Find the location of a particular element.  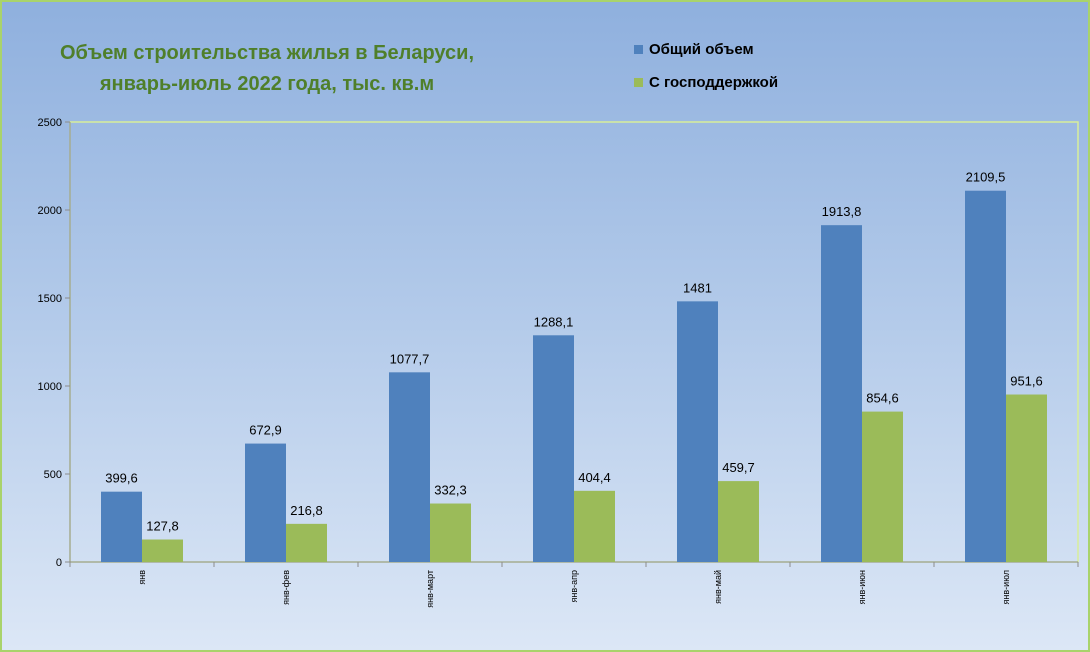

data-label: 399,6 is located at coordinates (121, 478).